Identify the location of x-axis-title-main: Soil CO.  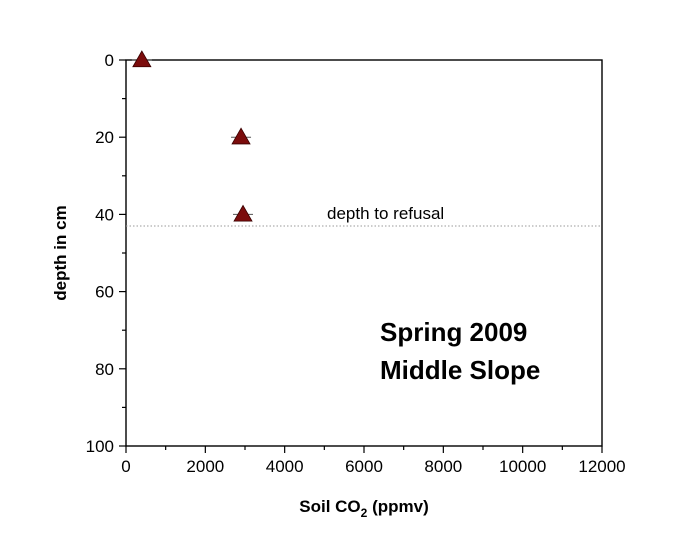
(329, 506).